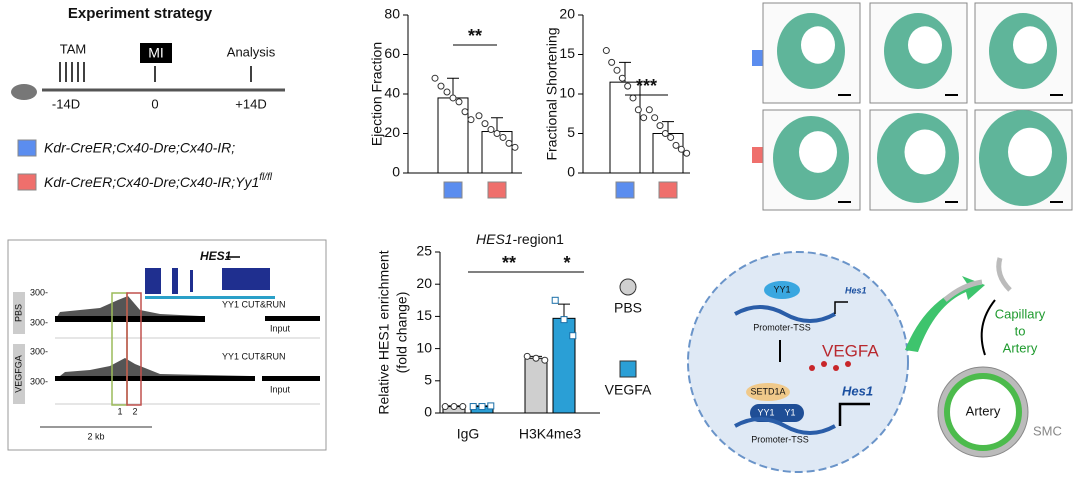  What do you see at coordinates (856, 290) in the screenshot?
I see `hes1-label: Hes1` at bounding box center [856, 290].